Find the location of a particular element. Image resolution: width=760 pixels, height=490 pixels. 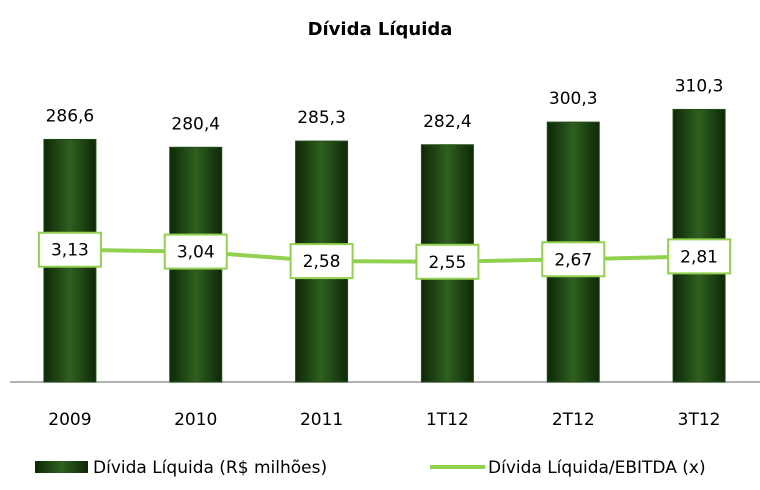

line-value-label: 2,67 is located at coordinates (573, 260).